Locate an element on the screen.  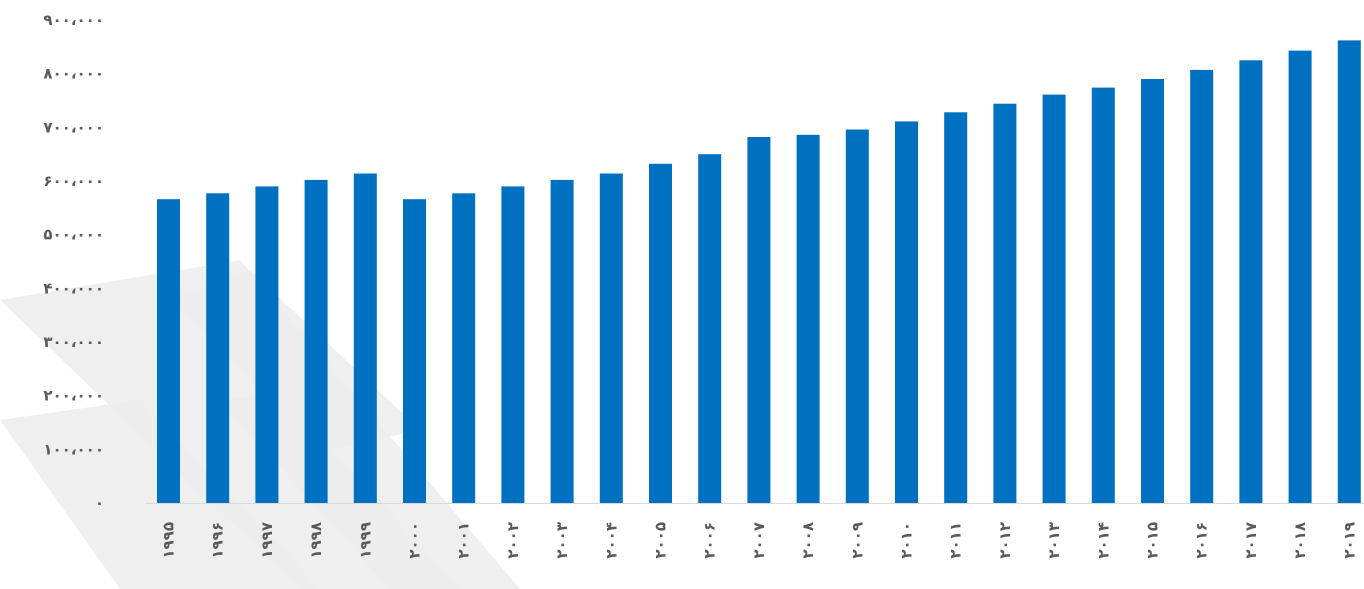
x-tick-label: ۲۰۰۷ is located at coordinates (759, 540).